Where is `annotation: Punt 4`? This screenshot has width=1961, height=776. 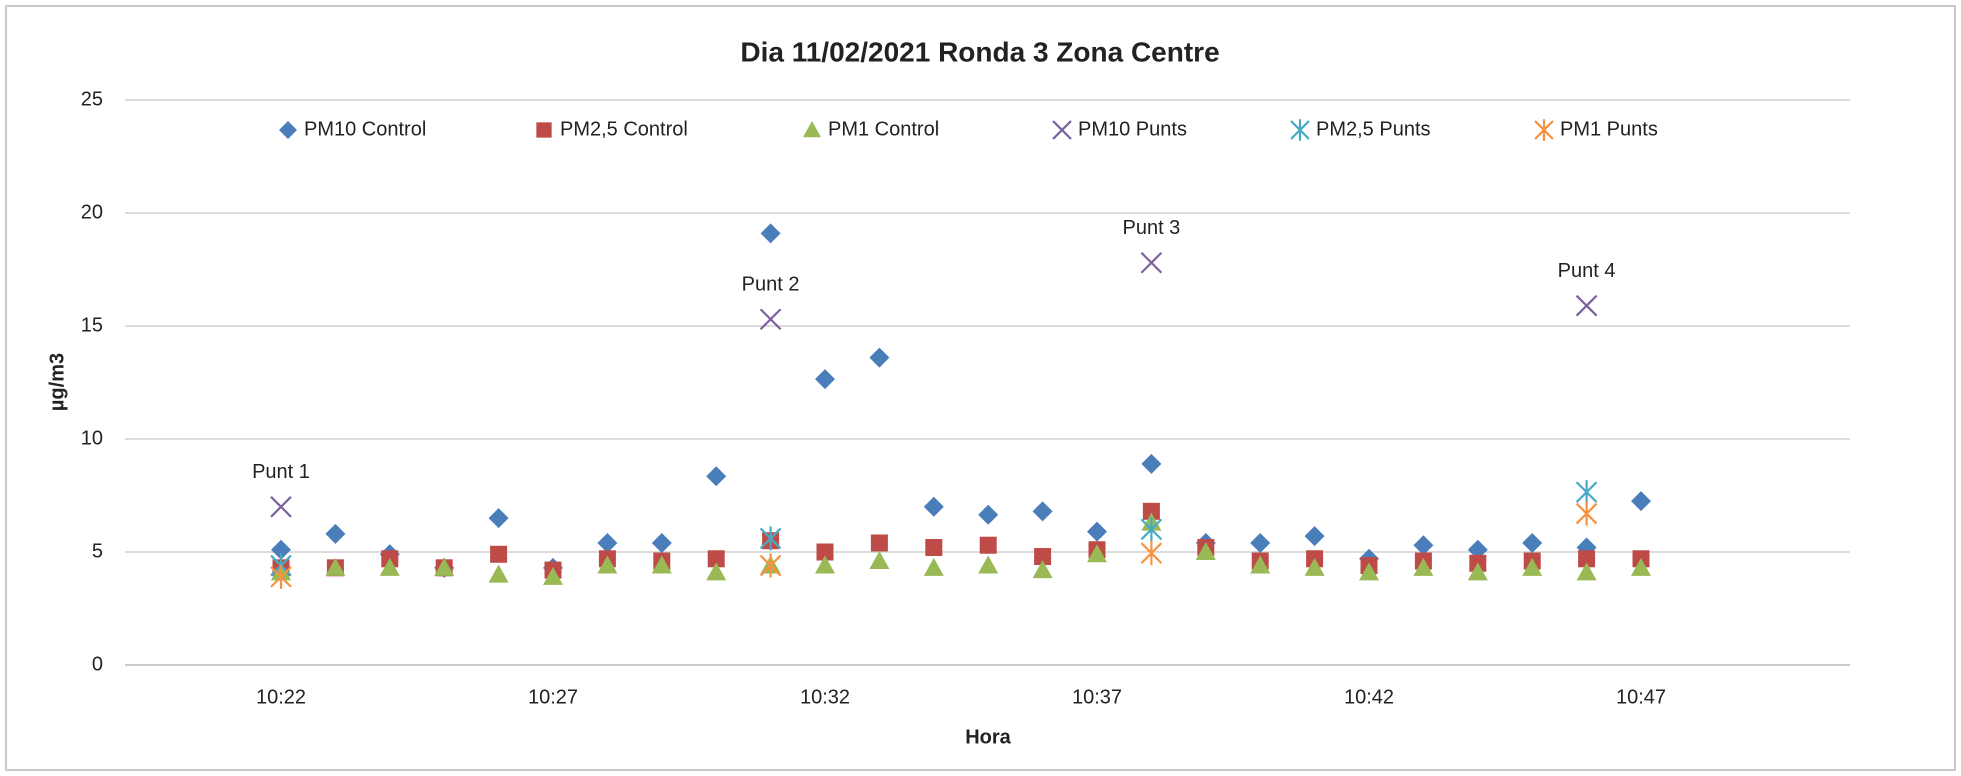
annotation: Punt 4 is located at coordinates (1587, 271).